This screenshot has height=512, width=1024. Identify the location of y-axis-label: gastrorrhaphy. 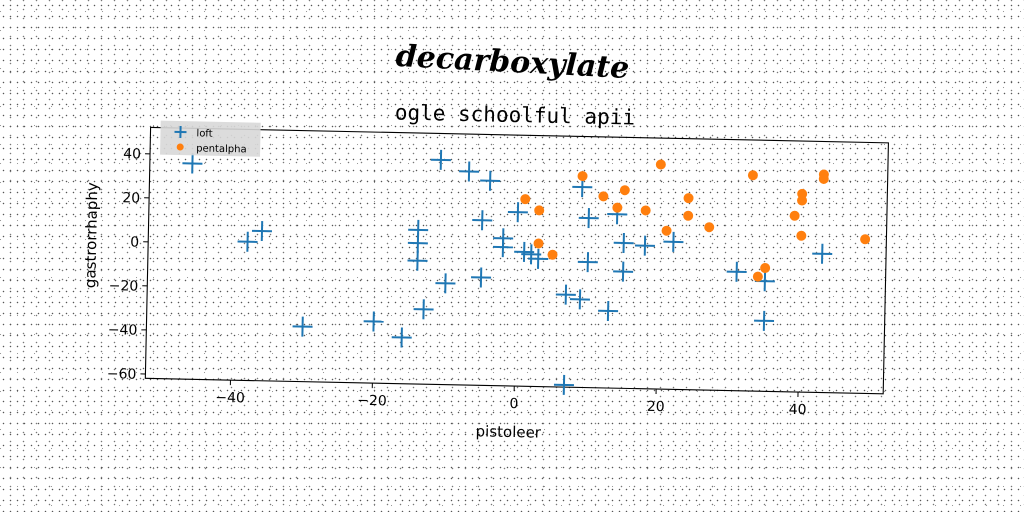
(91, 235).